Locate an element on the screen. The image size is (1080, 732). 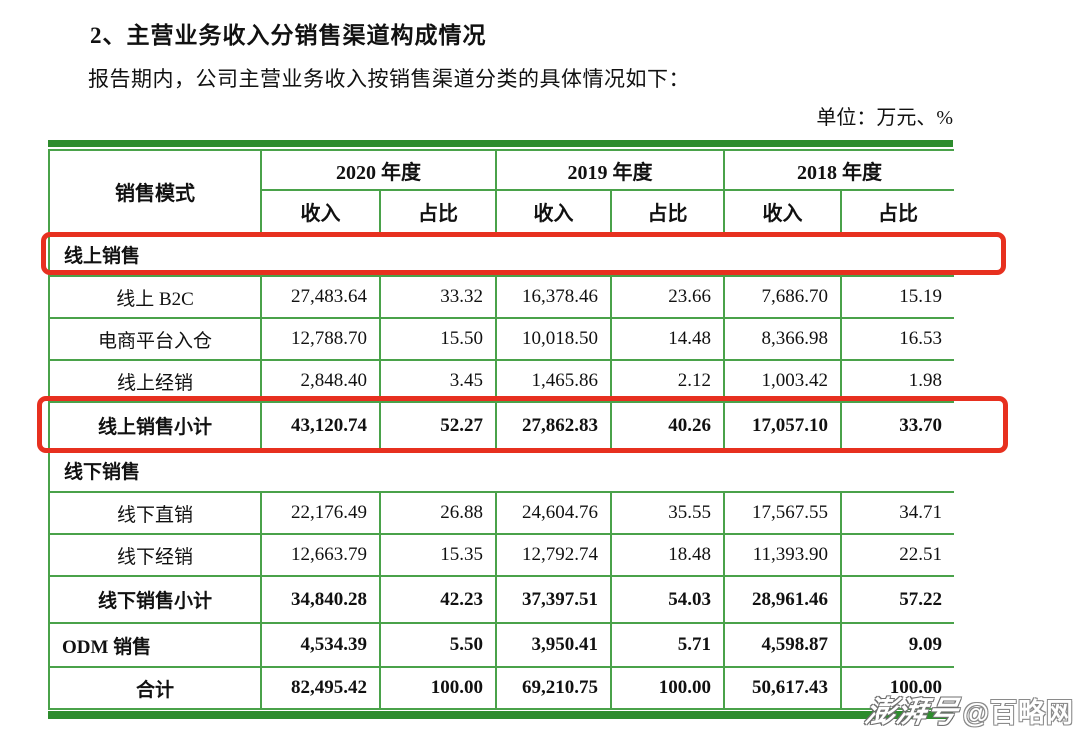
cell-income: 1,465.86 is located at coordinates (553, 381).